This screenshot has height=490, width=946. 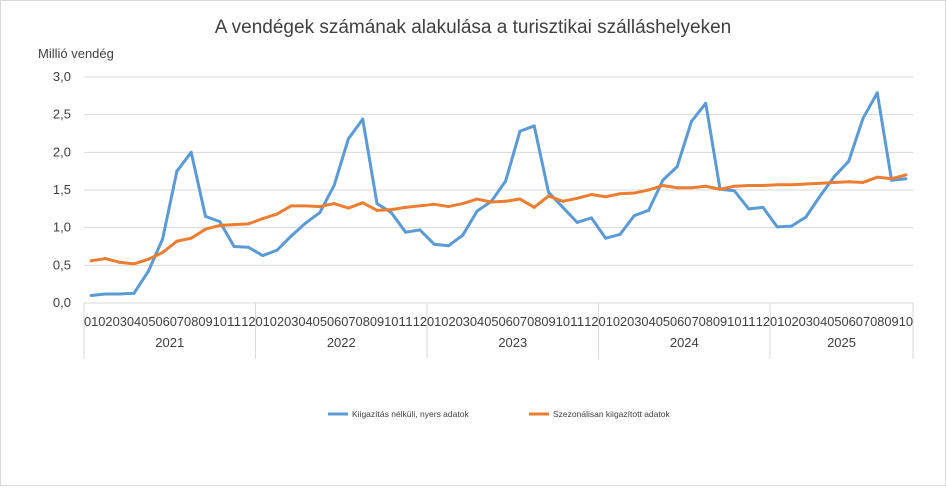 I want to click on year-label: 2023, so click(x=512, y=342).